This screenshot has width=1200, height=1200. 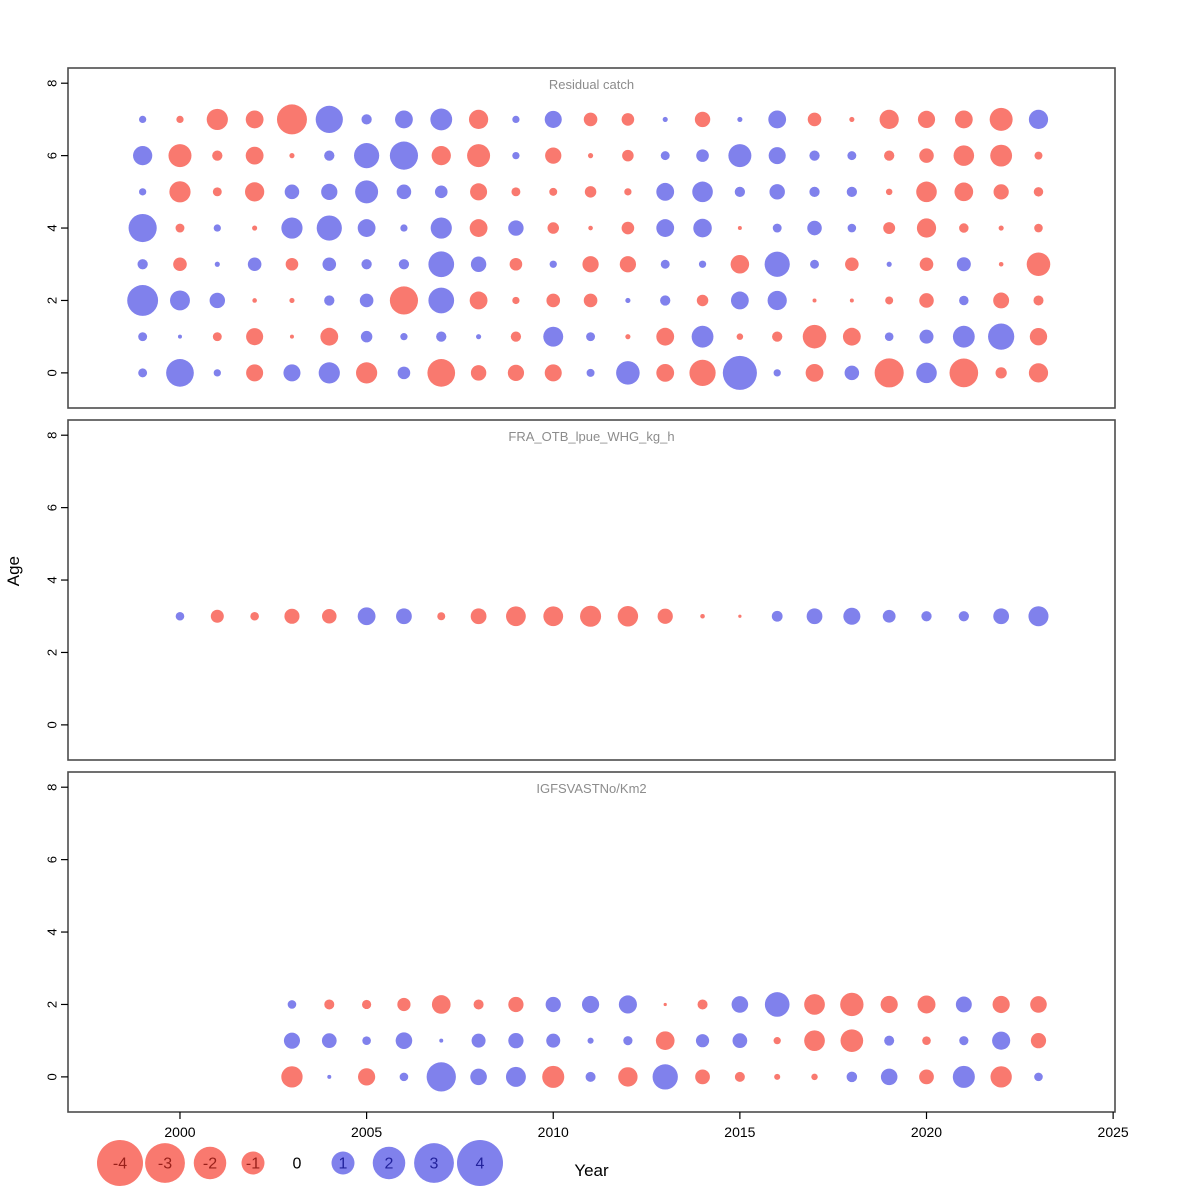 I want to click on y-tick-label: 8, so click(x=52, y=787).